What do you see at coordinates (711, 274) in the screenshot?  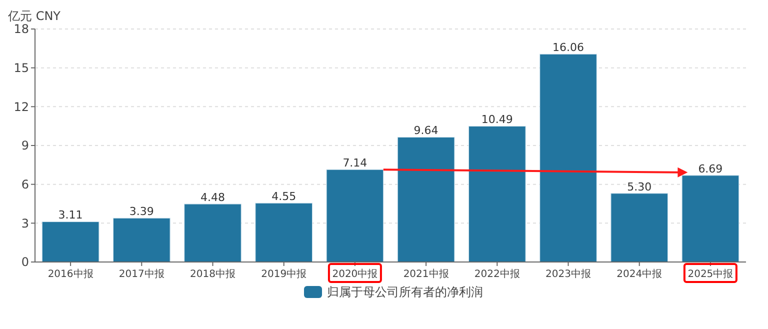 I see `x-tick-label: 2025中报` at bounding box center [711, 274].